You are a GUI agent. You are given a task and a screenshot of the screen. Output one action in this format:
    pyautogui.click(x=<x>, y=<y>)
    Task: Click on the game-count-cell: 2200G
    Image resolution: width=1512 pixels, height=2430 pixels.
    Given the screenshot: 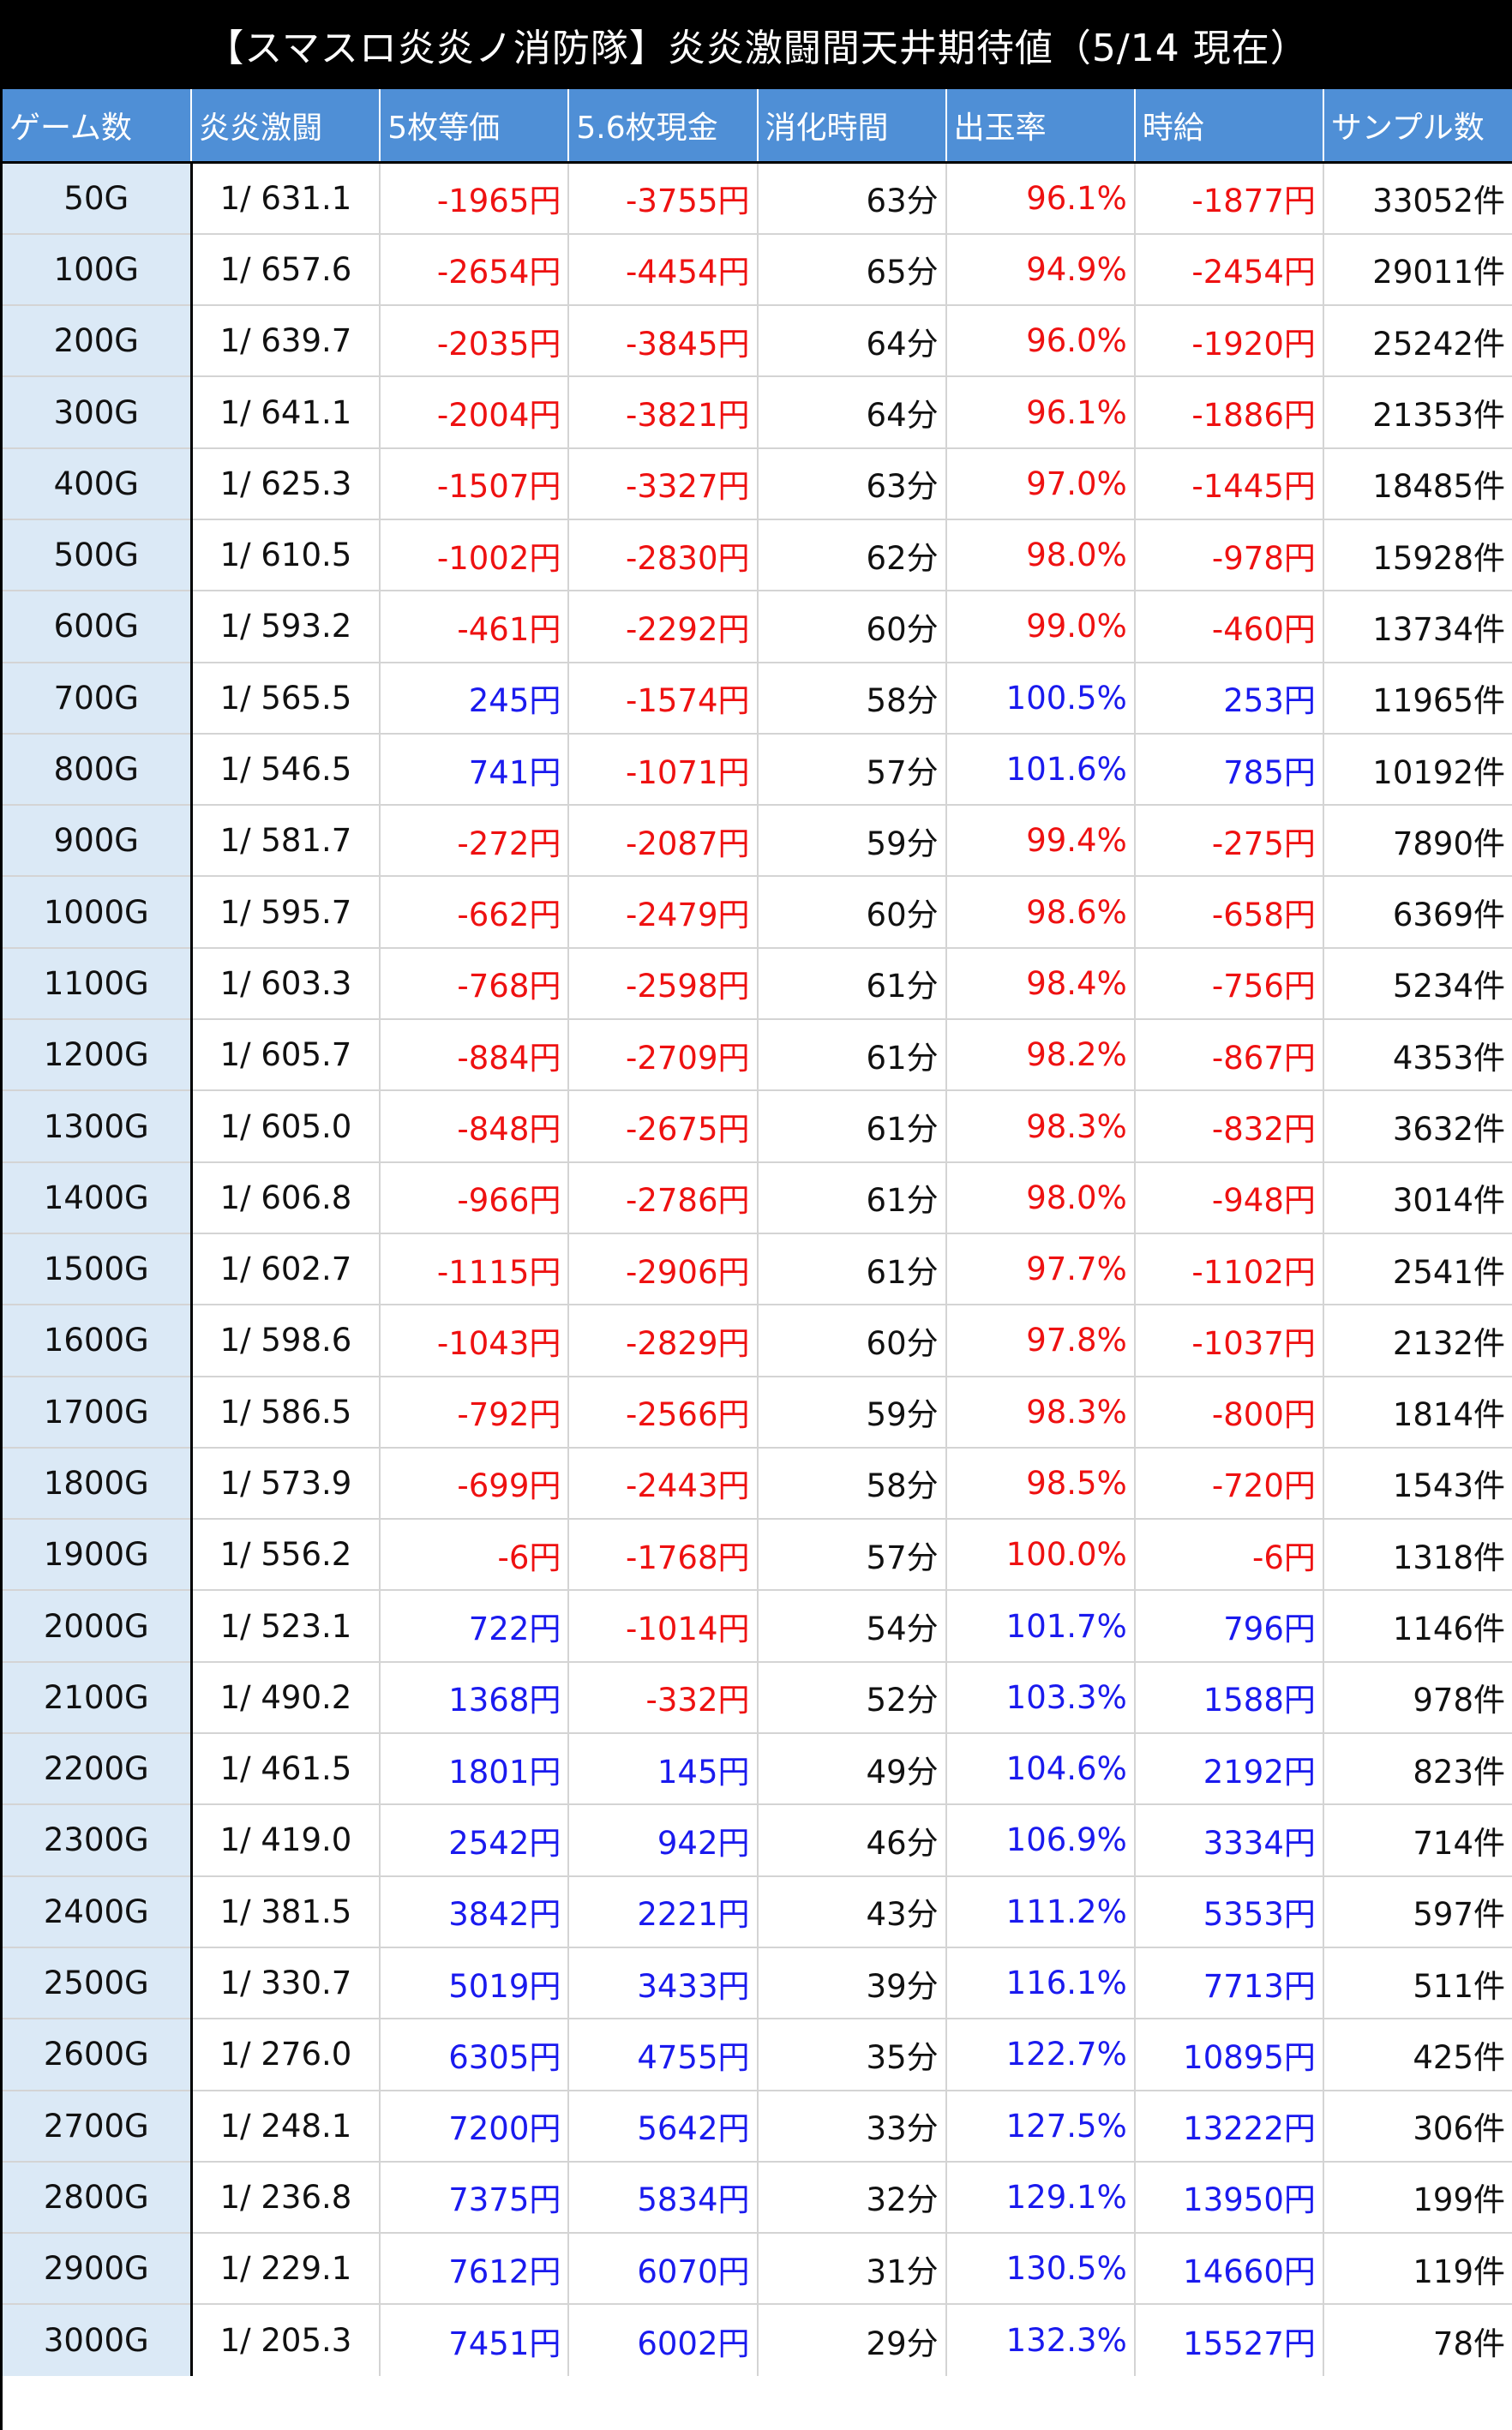 What is the action you would take?
    pyautogui.click(x=98, y=1770)
    